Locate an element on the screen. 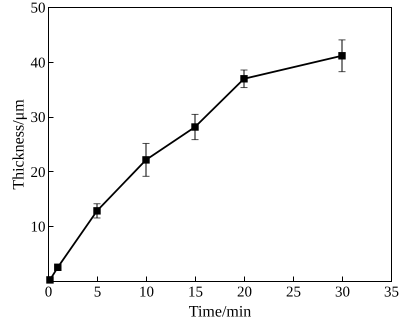 The height and width of the screenshot is (320, 400). y-tick-label: 30 is located at coordinates (38, 118).